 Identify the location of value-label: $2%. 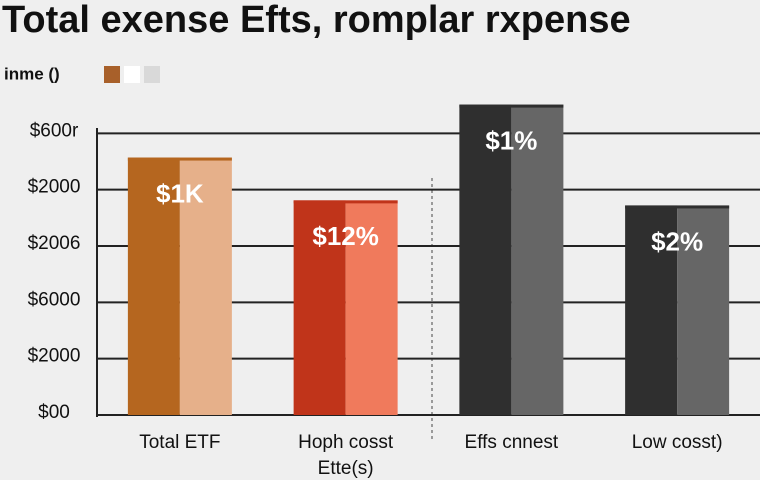
(677, 241).